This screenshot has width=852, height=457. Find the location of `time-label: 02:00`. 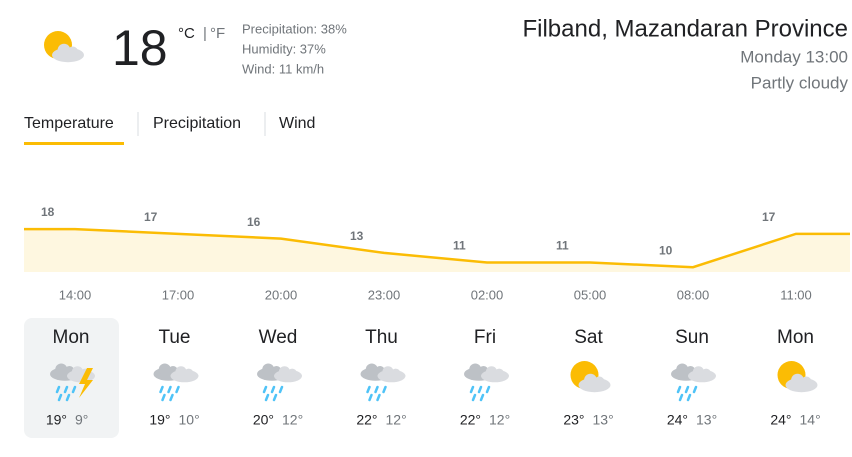

time-label: 02:00 is located at coordinates (487, 294).